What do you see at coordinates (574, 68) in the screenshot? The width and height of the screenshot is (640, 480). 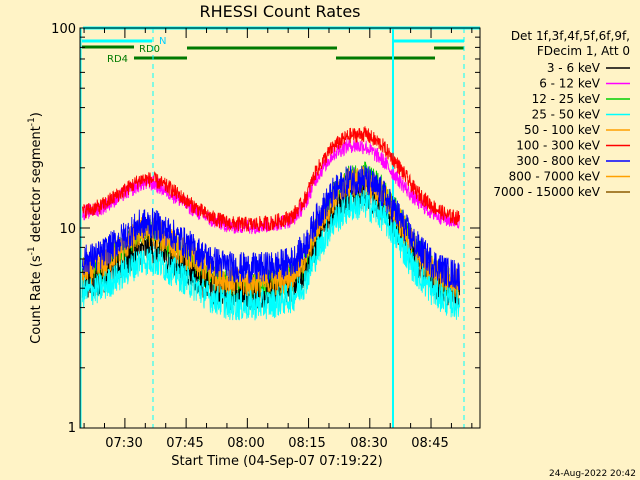 I see `legend-label: 3 - 6 keV` at bounding box center [574, 68].